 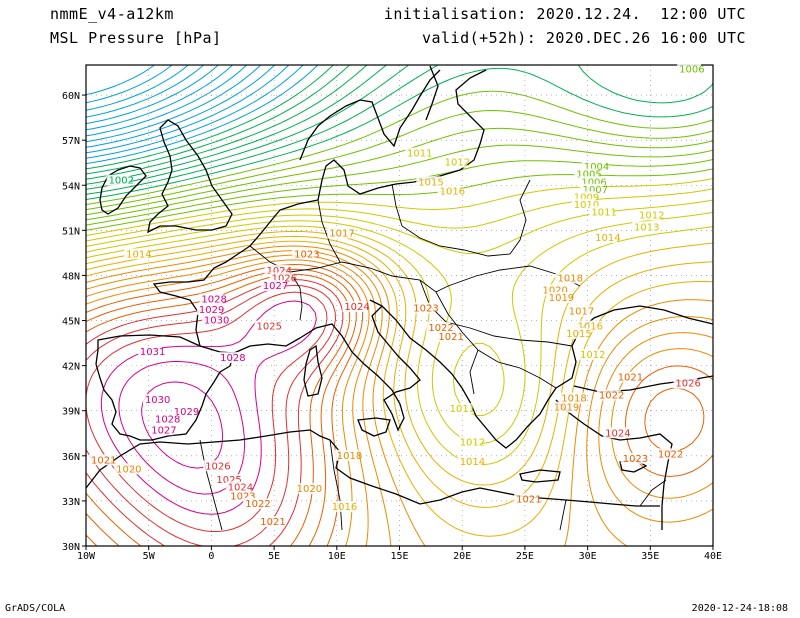 I want to click on isobar-label: 1014, so click(x=607, y=238).